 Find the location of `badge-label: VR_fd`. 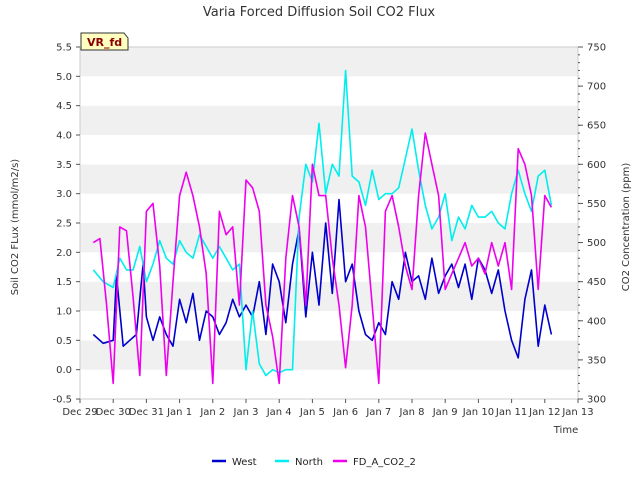

badge-label: VR_fd is located at coordinates (104, 42).